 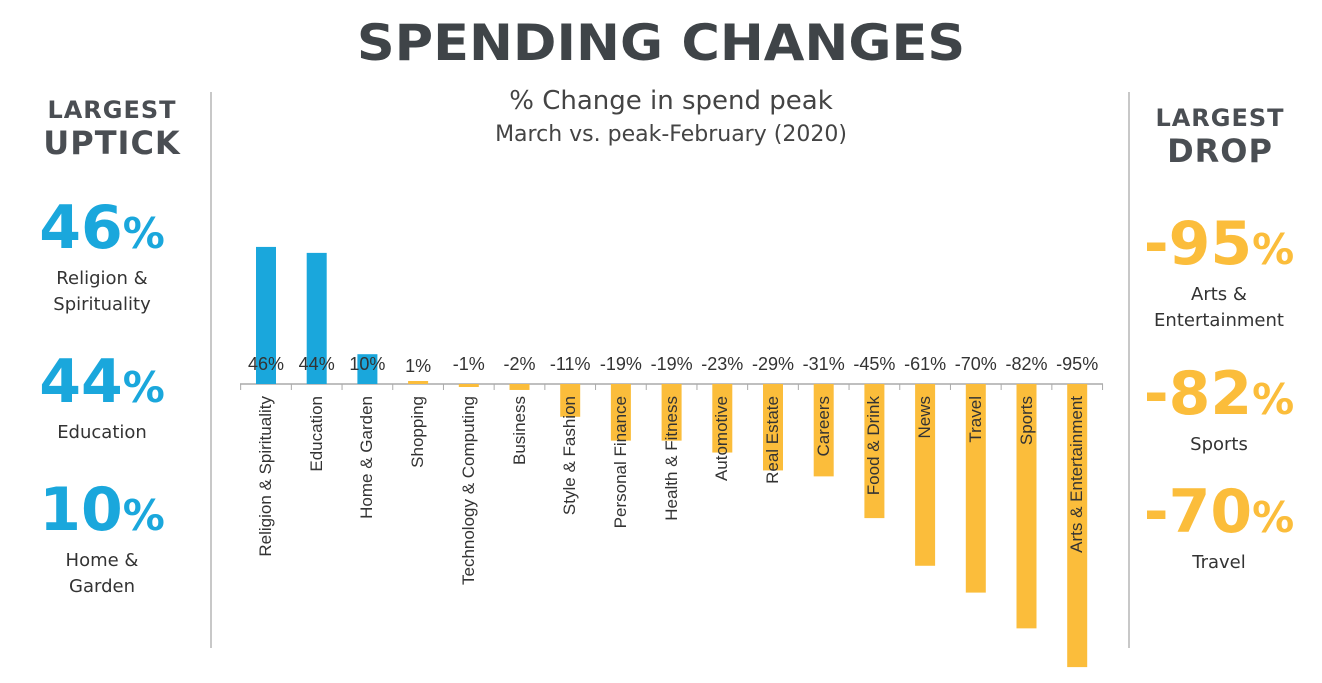 I want to click on category-label: Shopping, so click(x=418, y=432).